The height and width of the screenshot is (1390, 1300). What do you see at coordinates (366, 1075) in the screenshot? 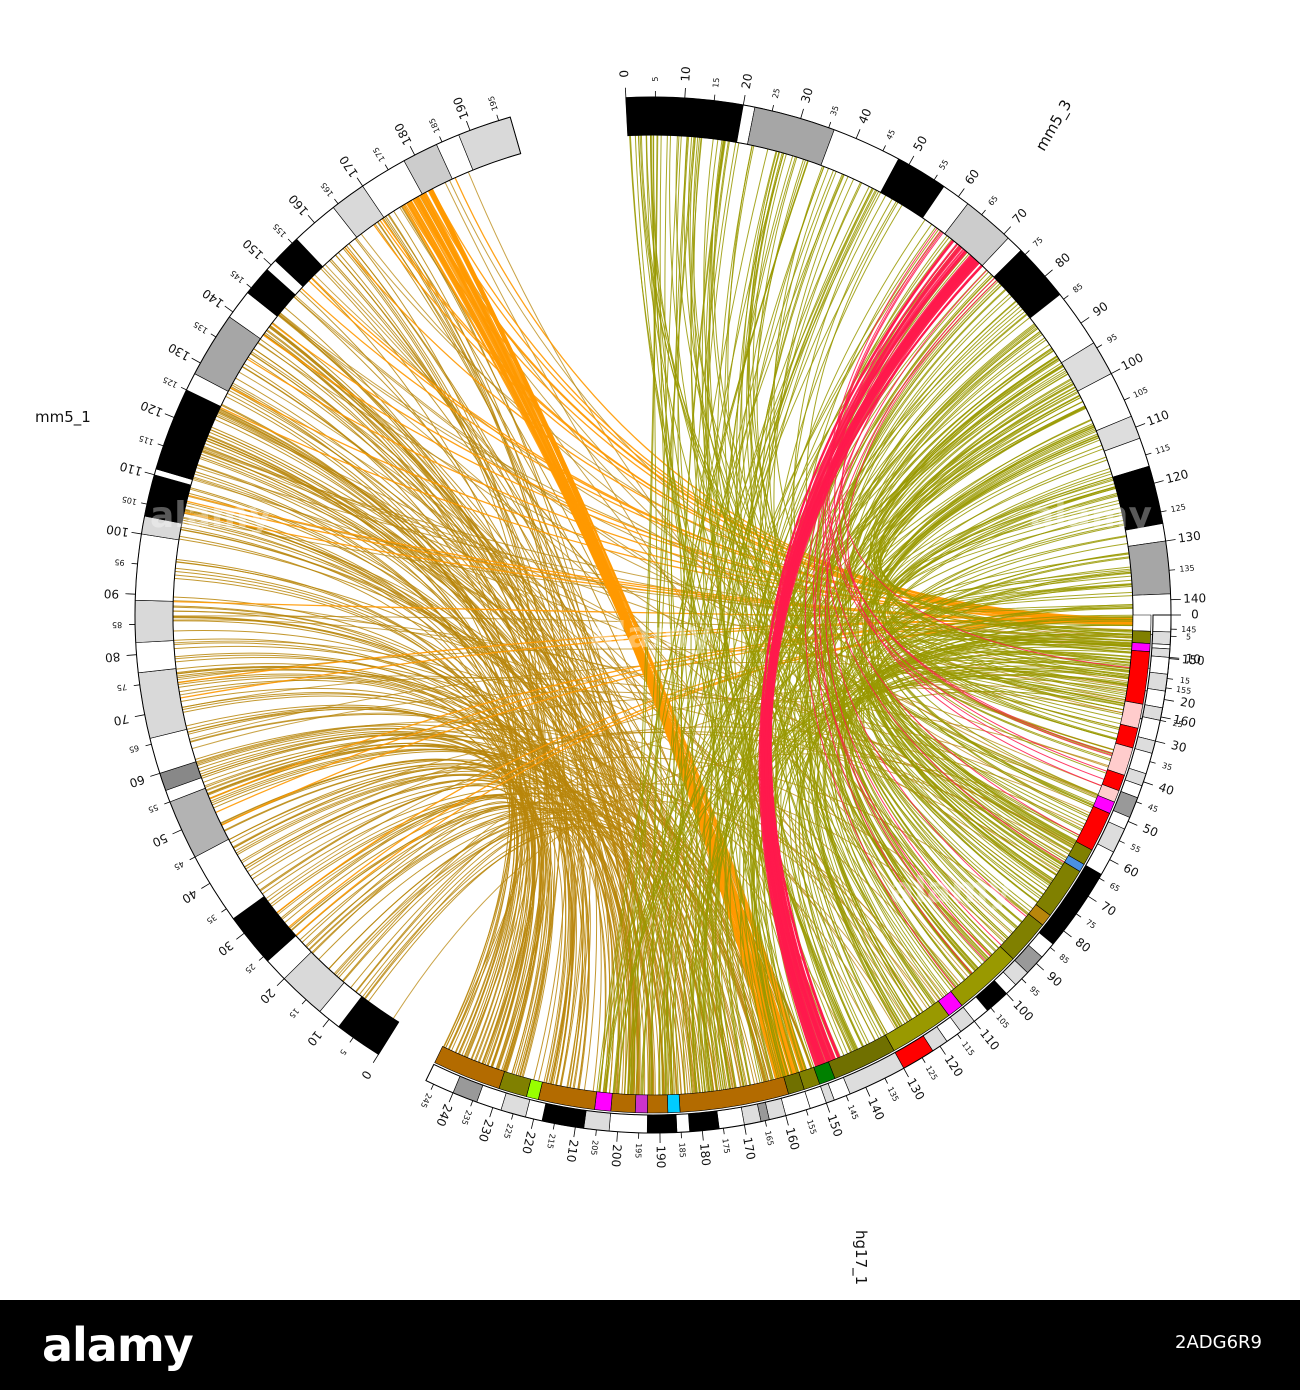
I see `tick-label: 0` at bounding box center [366, 1075].